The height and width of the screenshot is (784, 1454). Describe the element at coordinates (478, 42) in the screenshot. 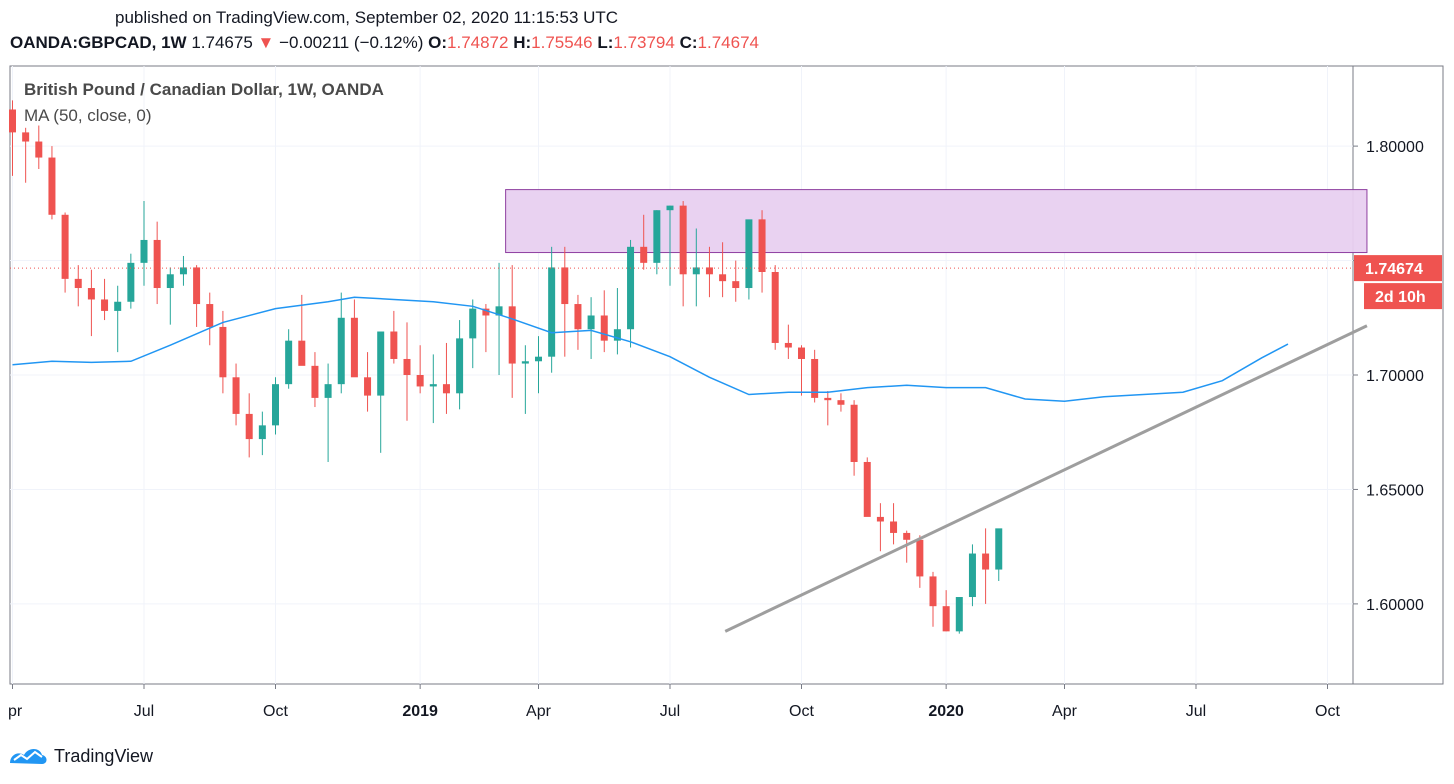

I see `open-value: 1.74872` at that location.